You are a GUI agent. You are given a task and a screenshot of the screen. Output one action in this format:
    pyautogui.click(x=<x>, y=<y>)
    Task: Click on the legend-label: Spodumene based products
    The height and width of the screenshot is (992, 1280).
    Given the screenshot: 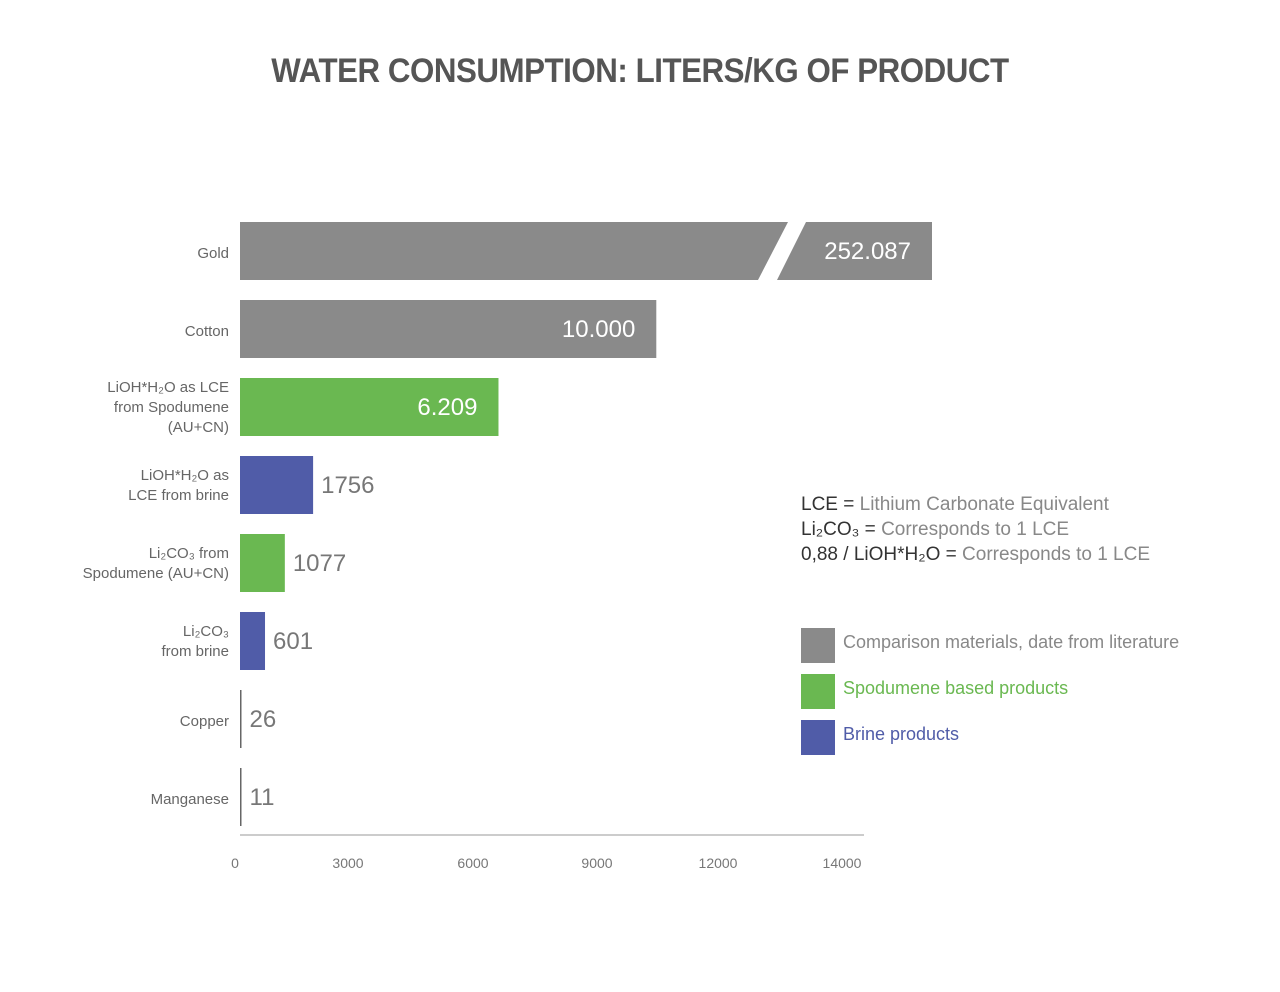 What is the action you would take?
    pyautogui.click(x=956, y=688)
    